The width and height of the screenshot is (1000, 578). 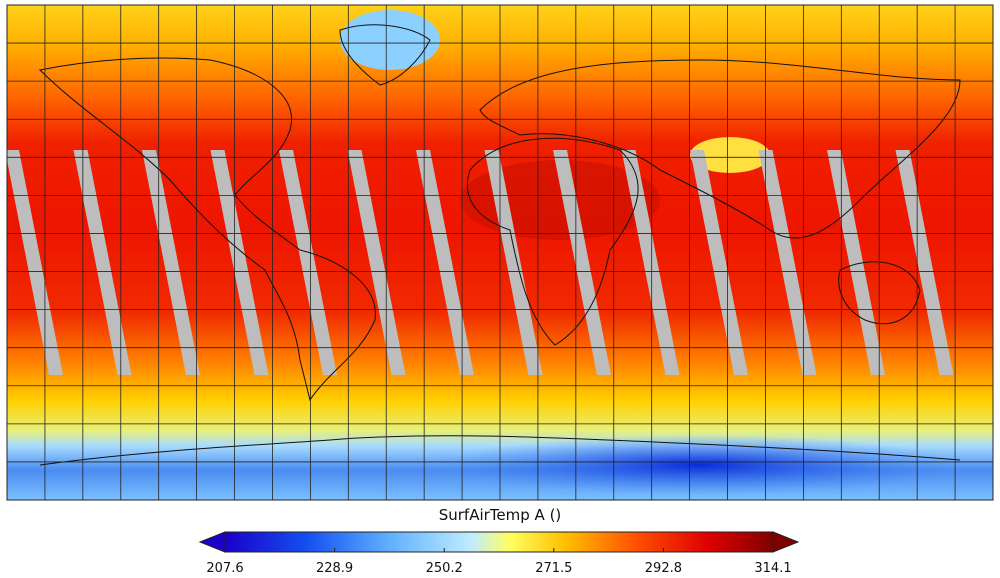 What do you see at coordinates (499, 562) in the screenshot?
I see `colorbar-ticks: 207.6 228.9 250.2 271.5 292.8 314.1` at bounding box center [499, 562].